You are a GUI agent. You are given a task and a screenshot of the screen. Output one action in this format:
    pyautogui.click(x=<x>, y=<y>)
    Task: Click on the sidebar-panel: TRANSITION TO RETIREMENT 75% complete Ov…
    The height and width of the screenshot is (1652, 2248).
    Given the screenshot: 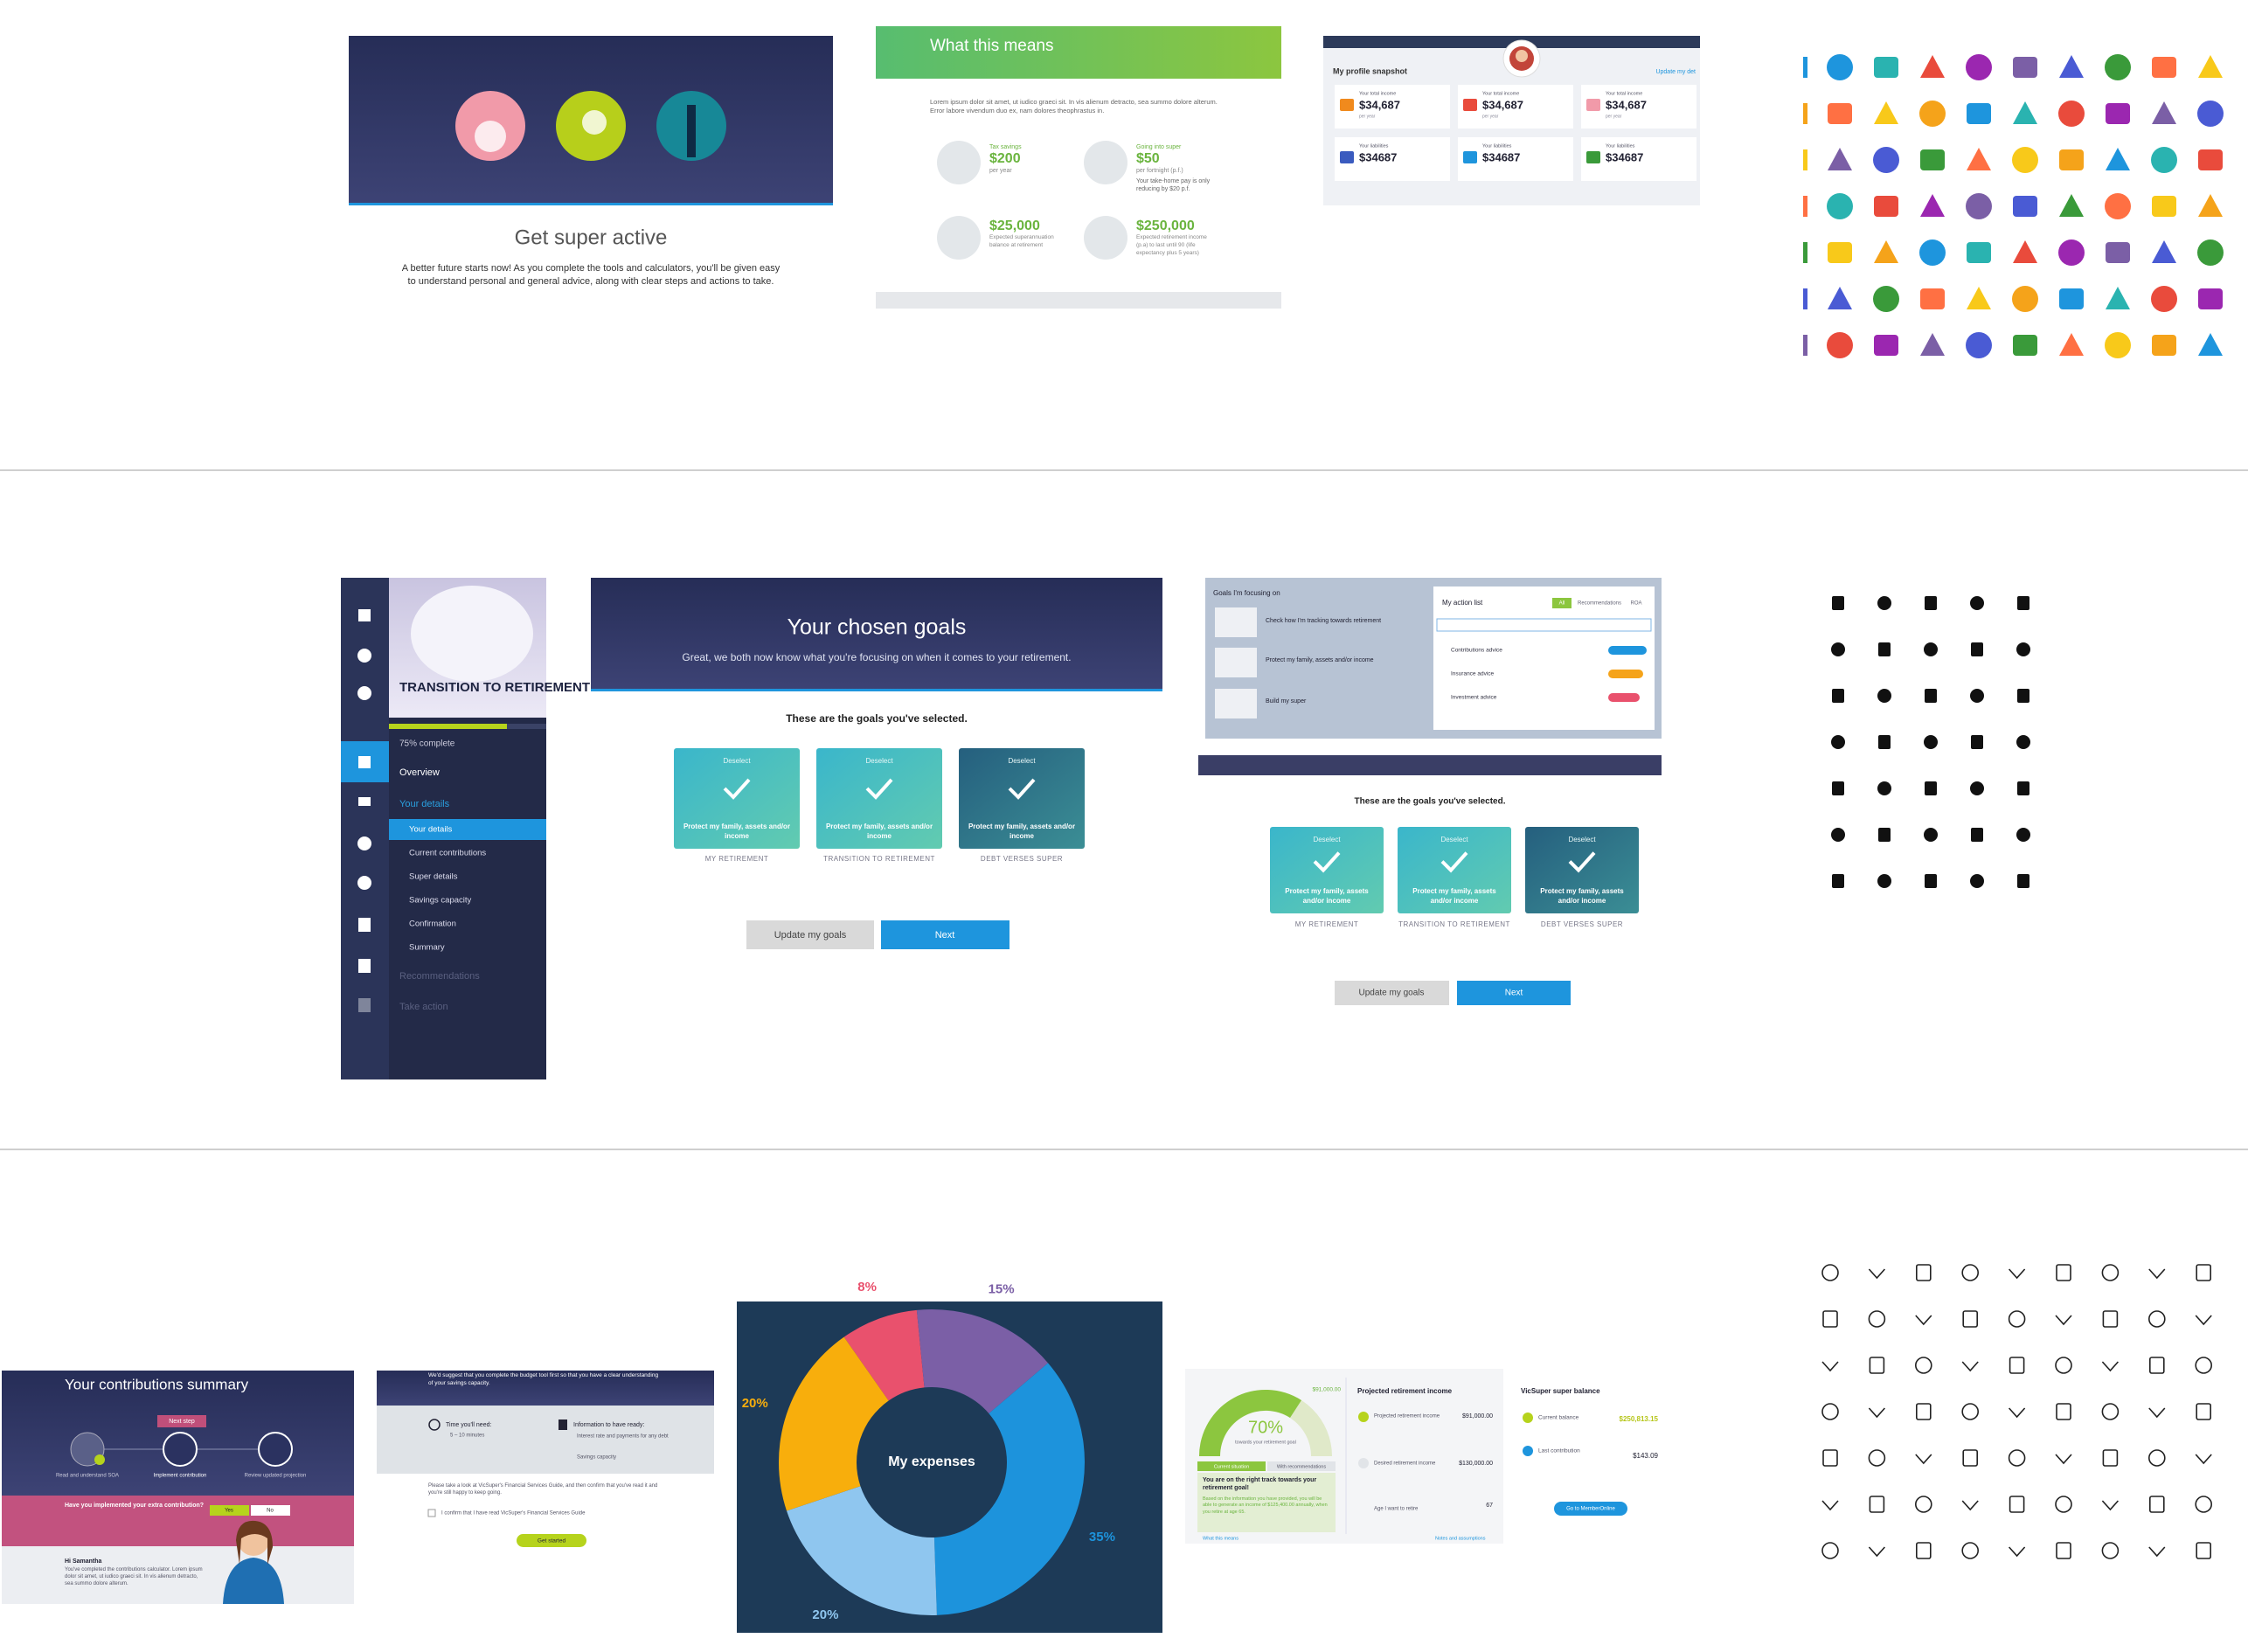 What is the action you would take?
    pyautogui.click(x=466, y=828)
    